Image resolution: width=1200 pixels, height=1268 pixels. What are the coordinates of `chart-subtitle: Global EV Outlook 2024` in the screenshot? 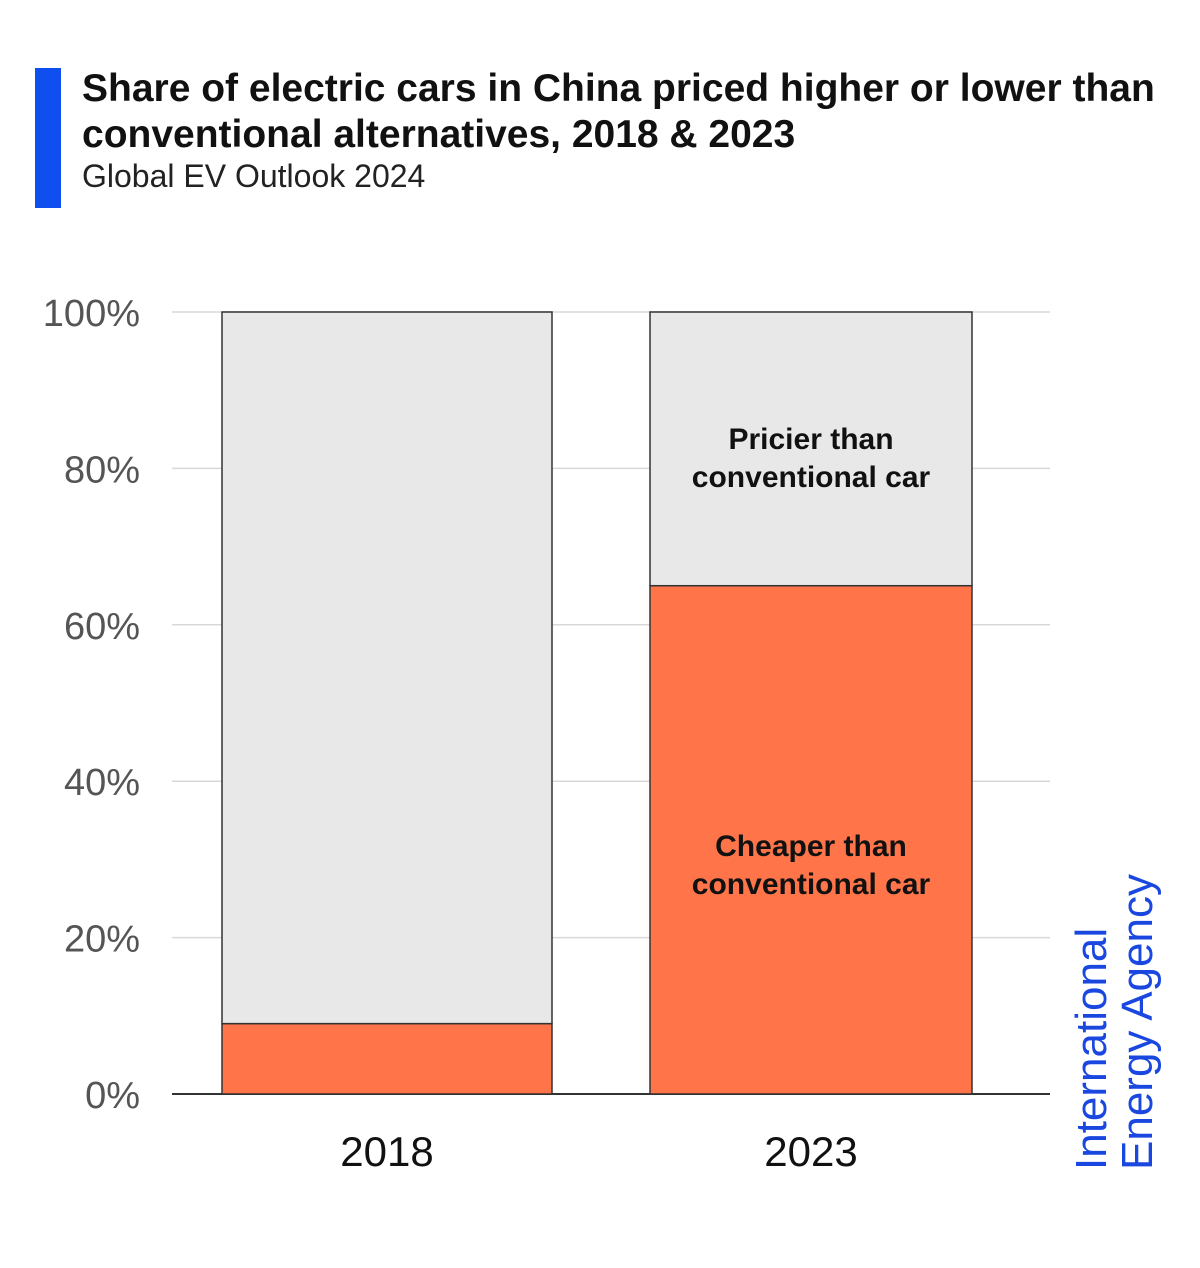 It's located at (254, 176).